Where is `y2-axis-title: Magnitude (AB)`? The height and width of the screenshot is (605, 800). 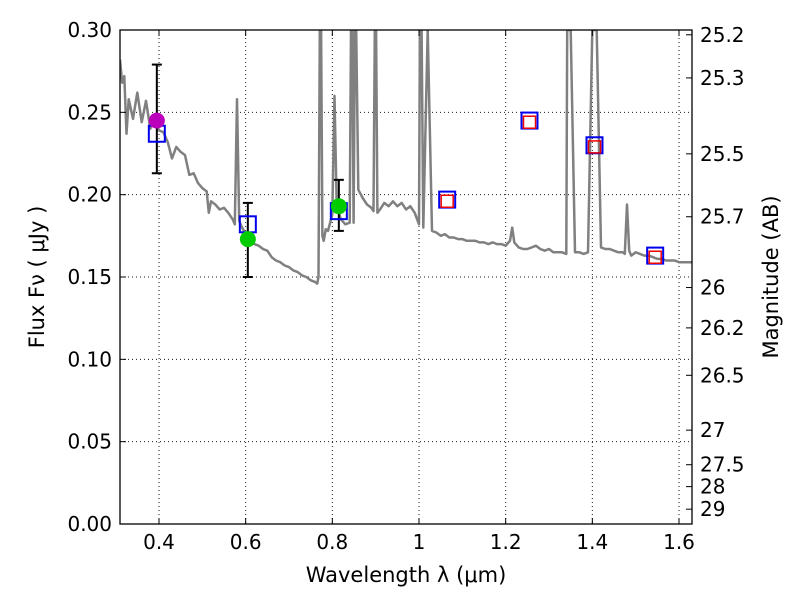
y2-axis-title: Magnitude (AB) is located at coordinates (771, 276).